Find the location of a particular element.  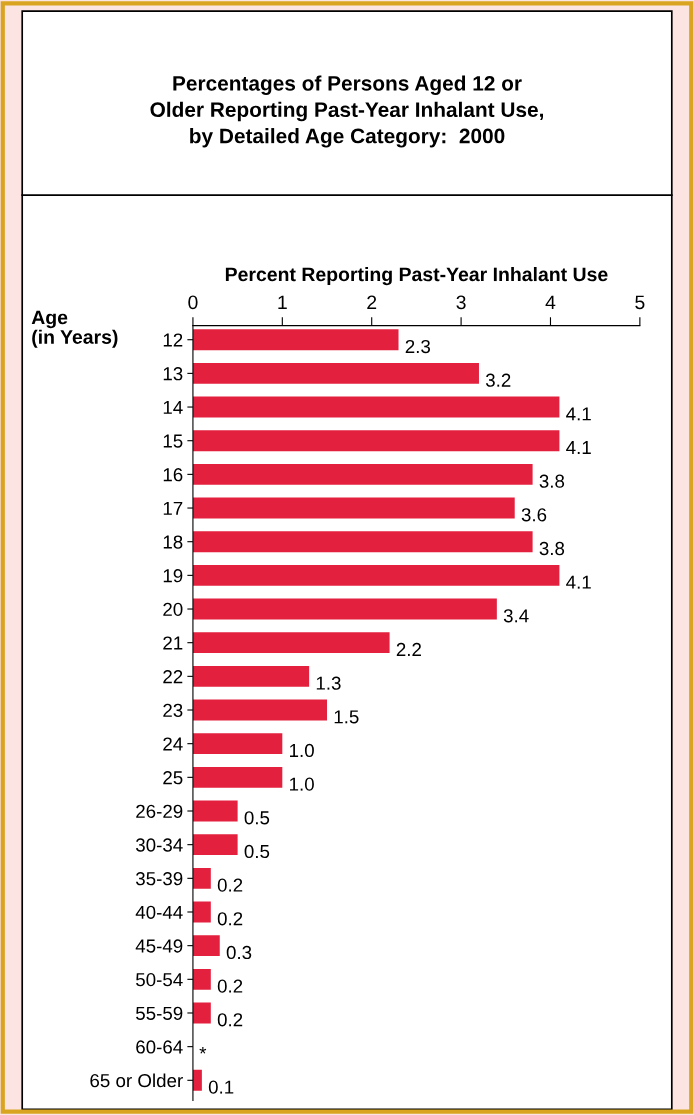

y-tick-label: 24 is located at coordinates (173, 744).